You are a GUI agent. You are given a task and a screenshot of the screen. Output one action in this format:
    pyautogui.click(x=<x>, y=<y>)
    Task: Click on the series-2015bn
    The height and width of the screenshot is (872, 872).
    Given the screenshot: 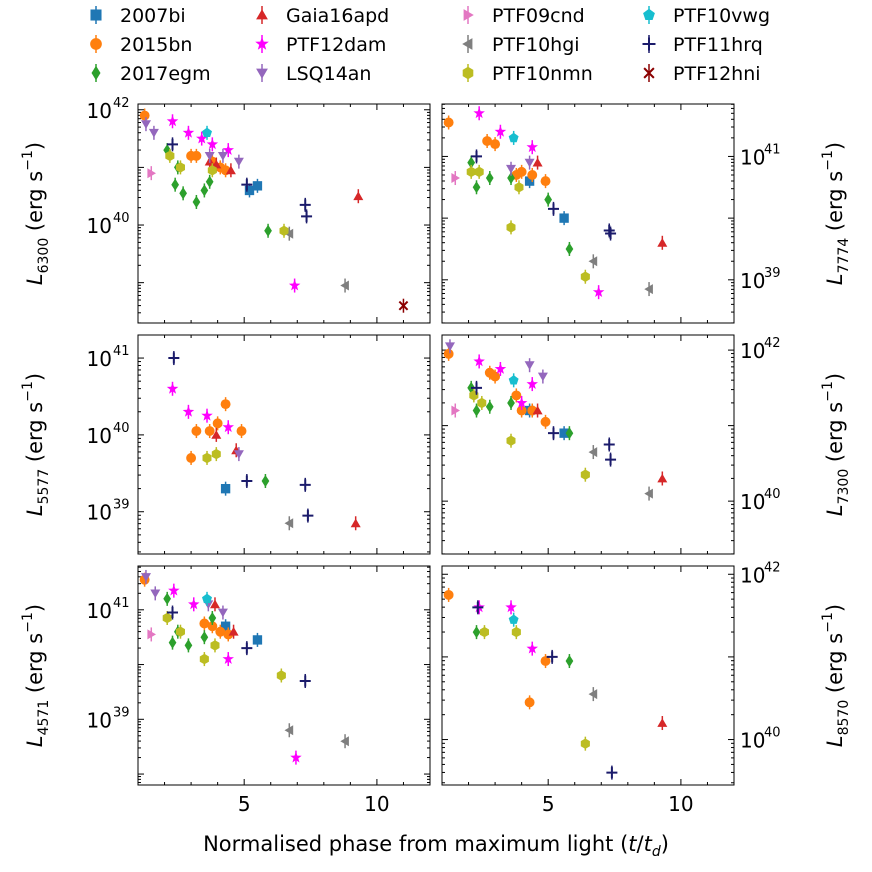 What is the action you would take?
    pyautogui.click(x=497, y=152)
    